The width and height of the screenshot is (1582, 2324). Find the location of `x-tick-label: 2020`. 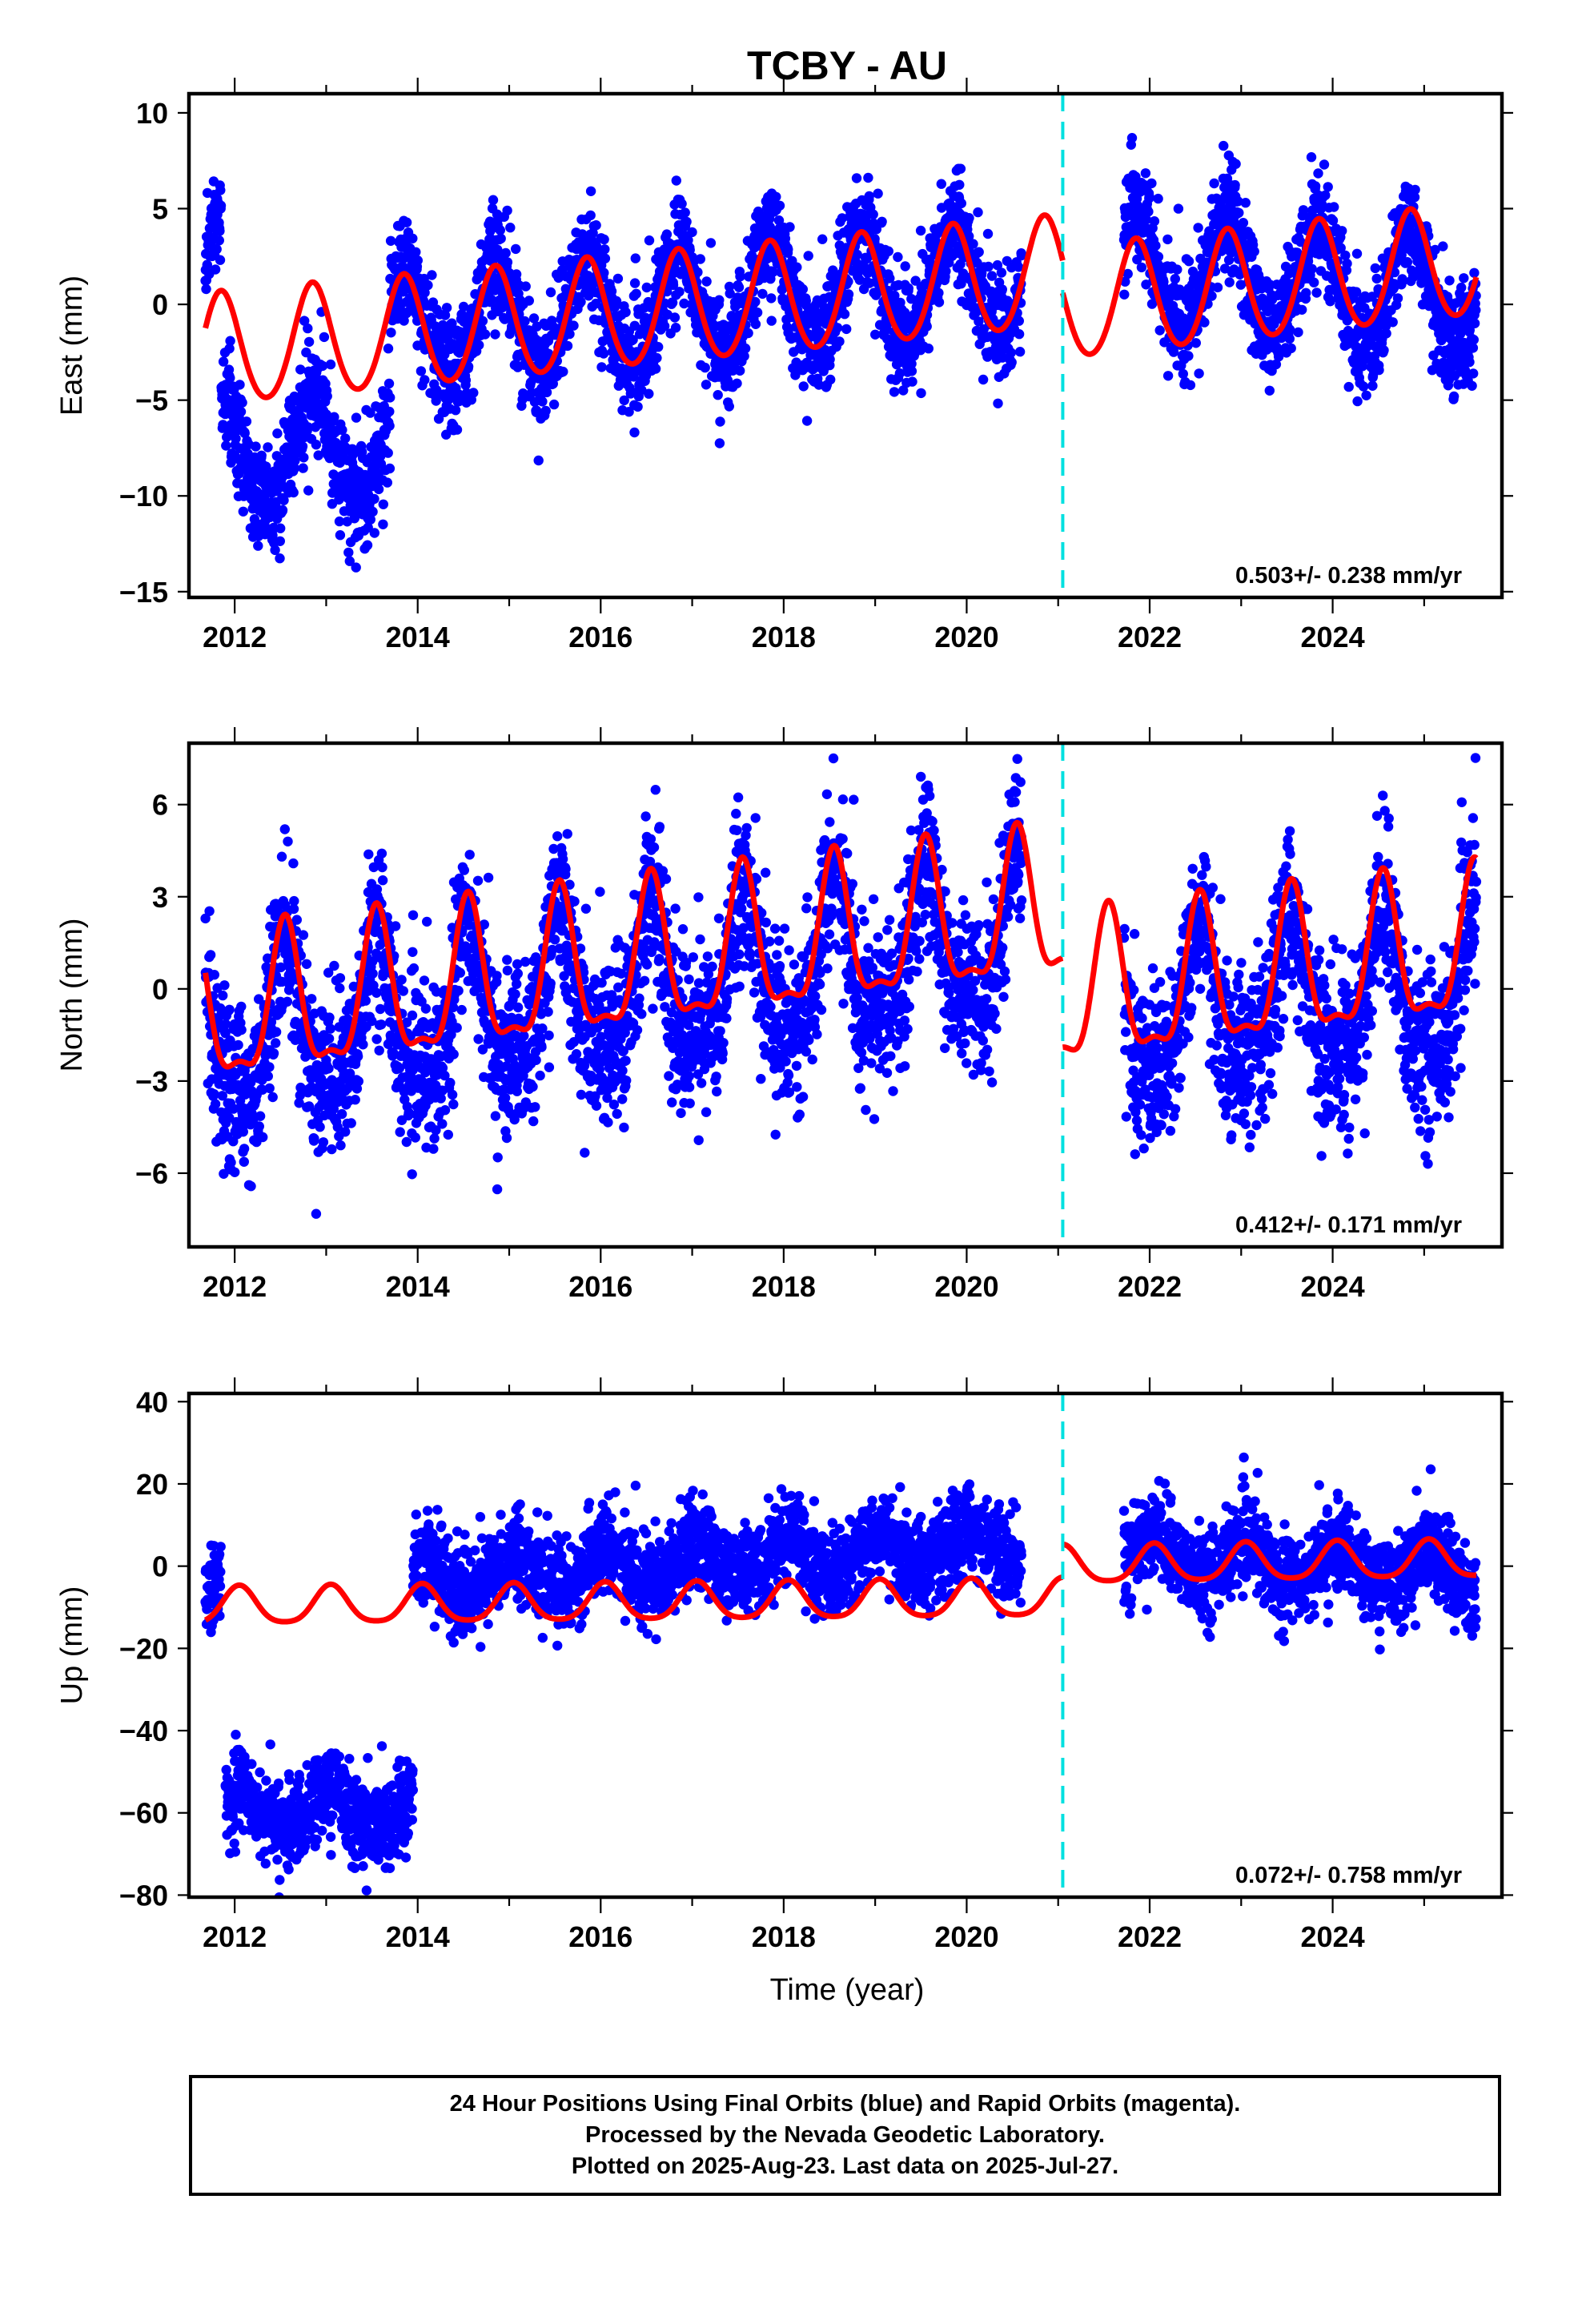

x-tick-label: 2020 is located at coordinates (966, 637).